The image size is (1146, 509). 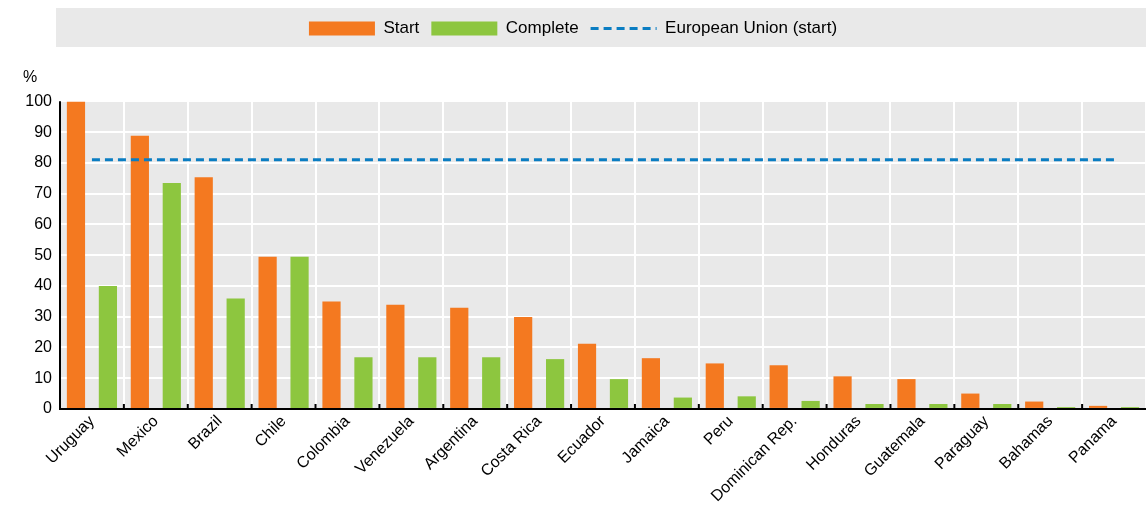 I want to click on y-tick-label: 30, so click(x=43, y=316).